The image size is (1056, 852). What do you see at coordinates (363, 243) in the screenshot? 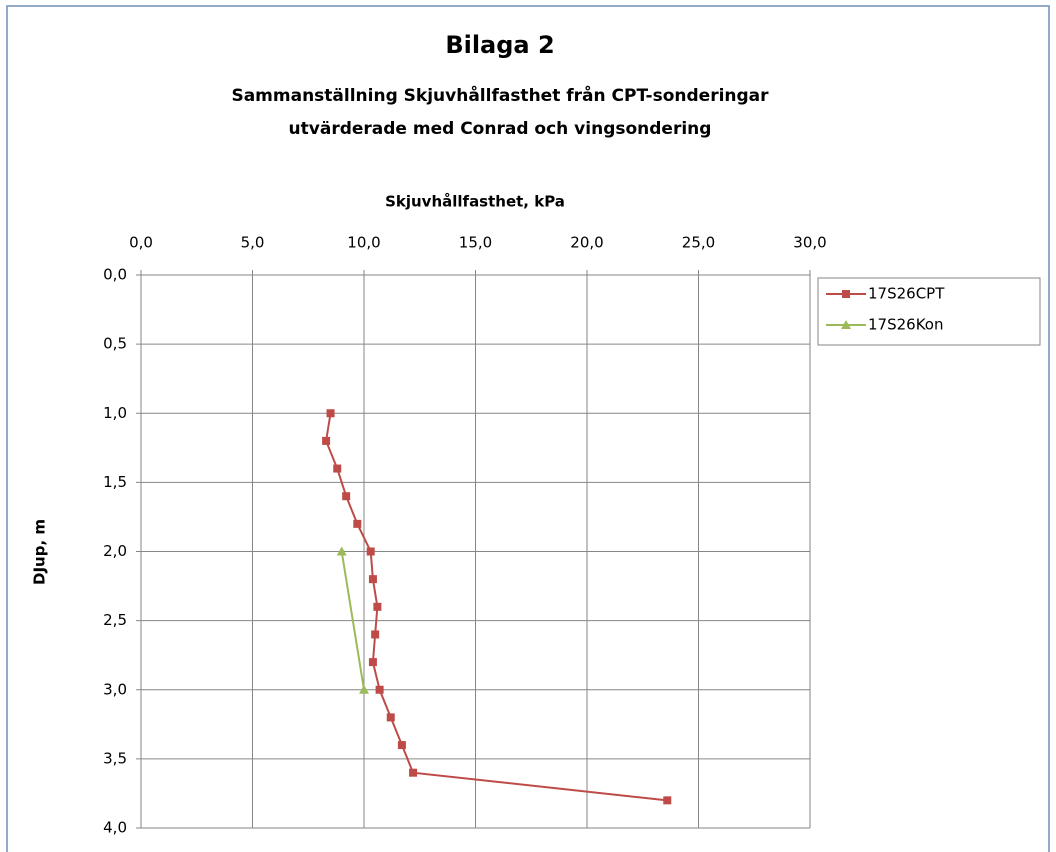
I see `x-tick-label: 10,0` at bounding box center [363, 243].